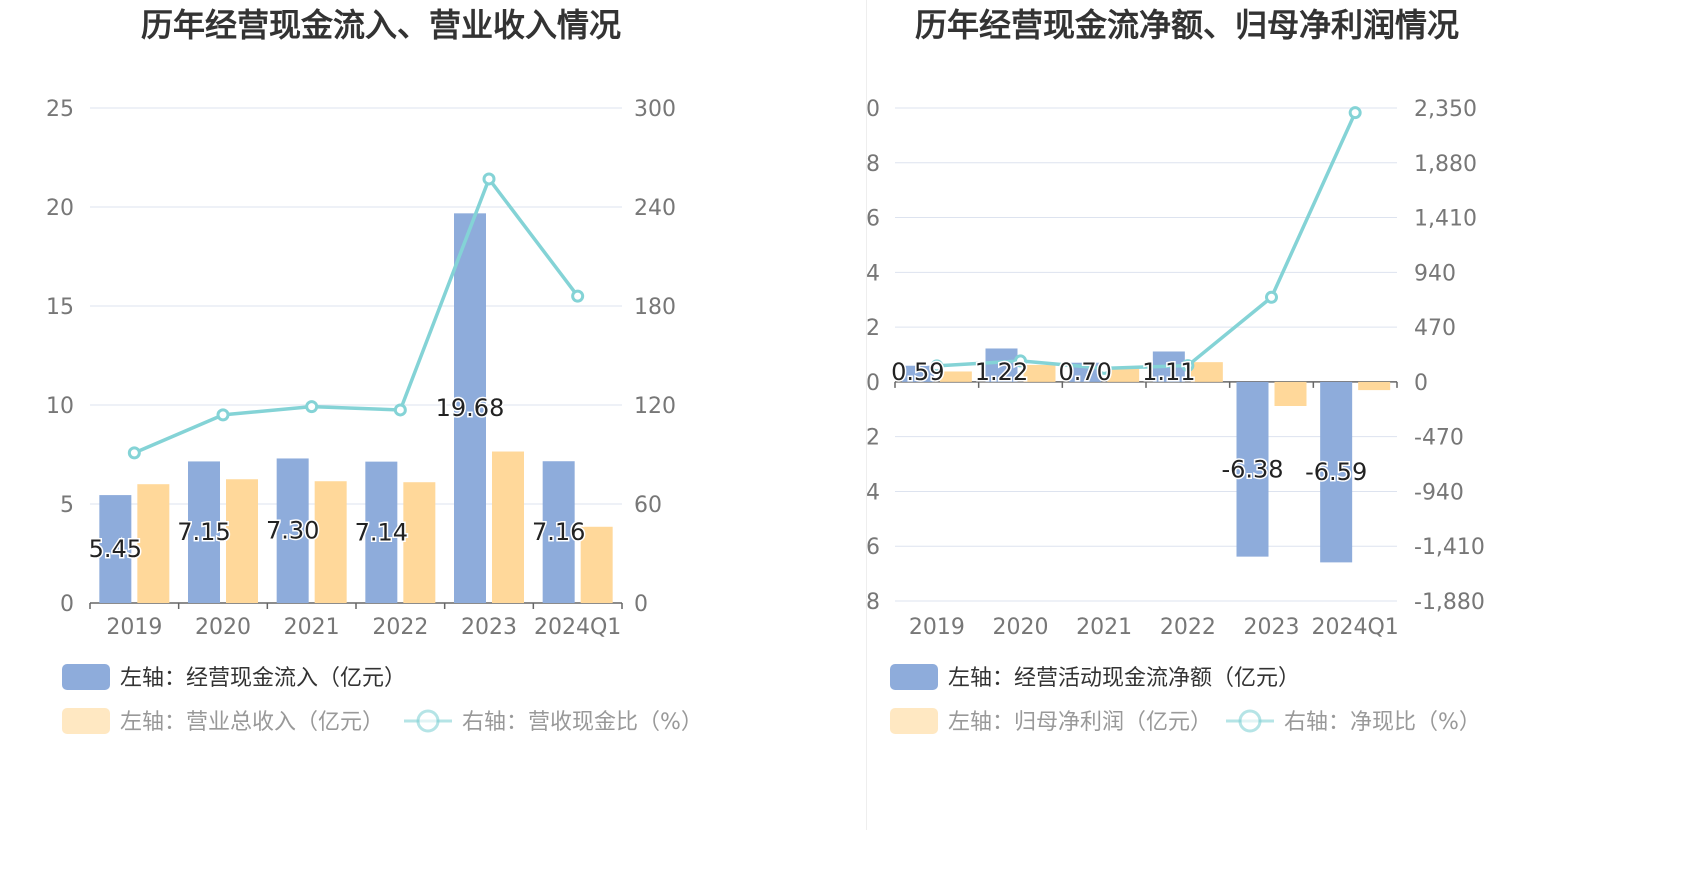 The height and width of the screenshot is (874, 1700). Describe the element at coordinates (1001, 372) in the screenshot. I see `bar-data-label: 1.22` at that location.